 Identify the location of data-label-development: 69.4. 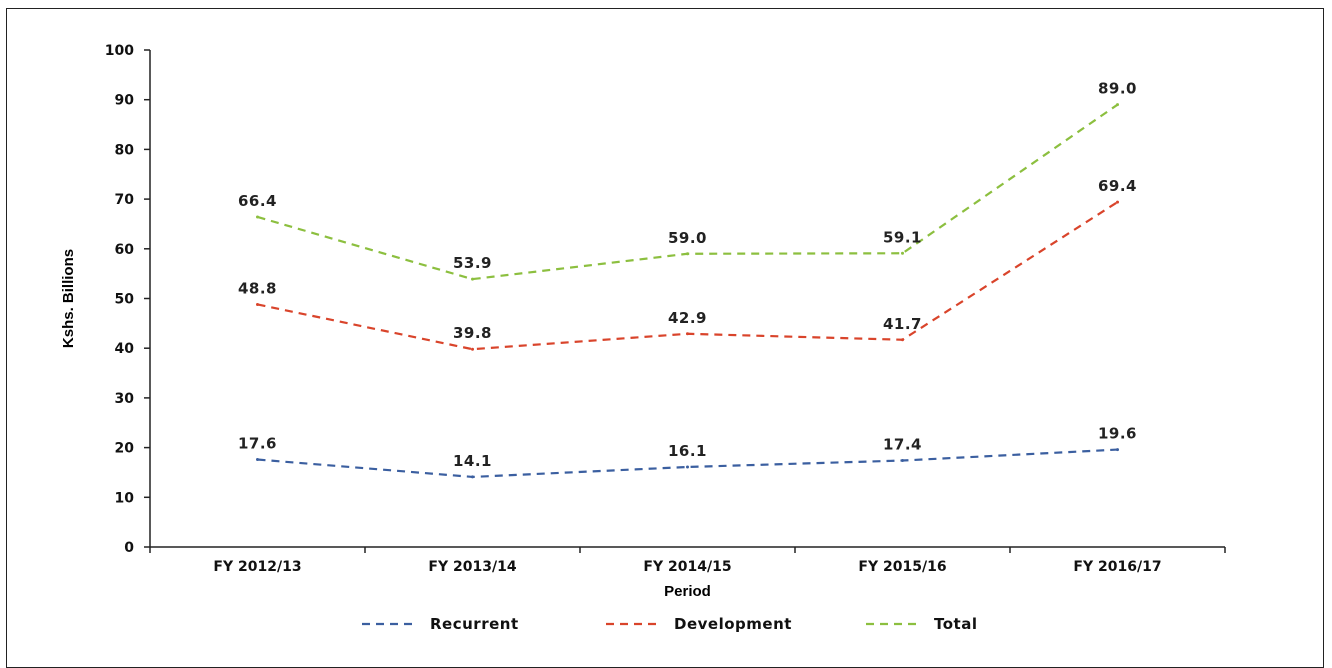
(1117, 186).